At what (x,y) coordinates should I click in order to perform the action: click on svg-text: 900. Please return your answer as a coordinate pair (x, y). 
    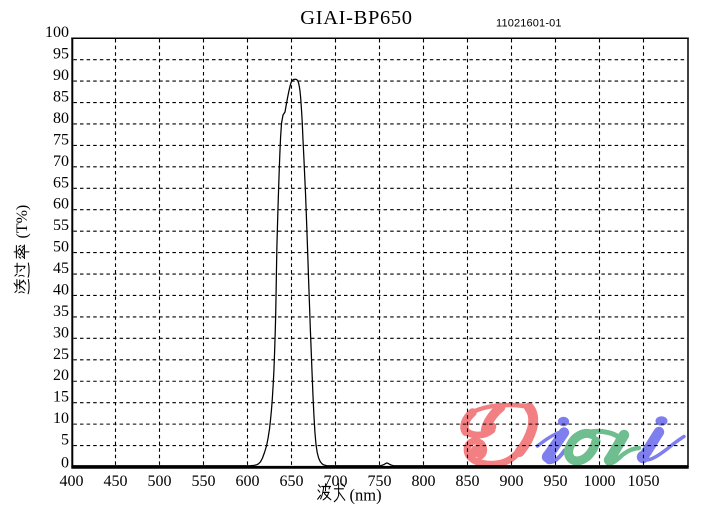
    Looking at the image, I should click on (512, 481).